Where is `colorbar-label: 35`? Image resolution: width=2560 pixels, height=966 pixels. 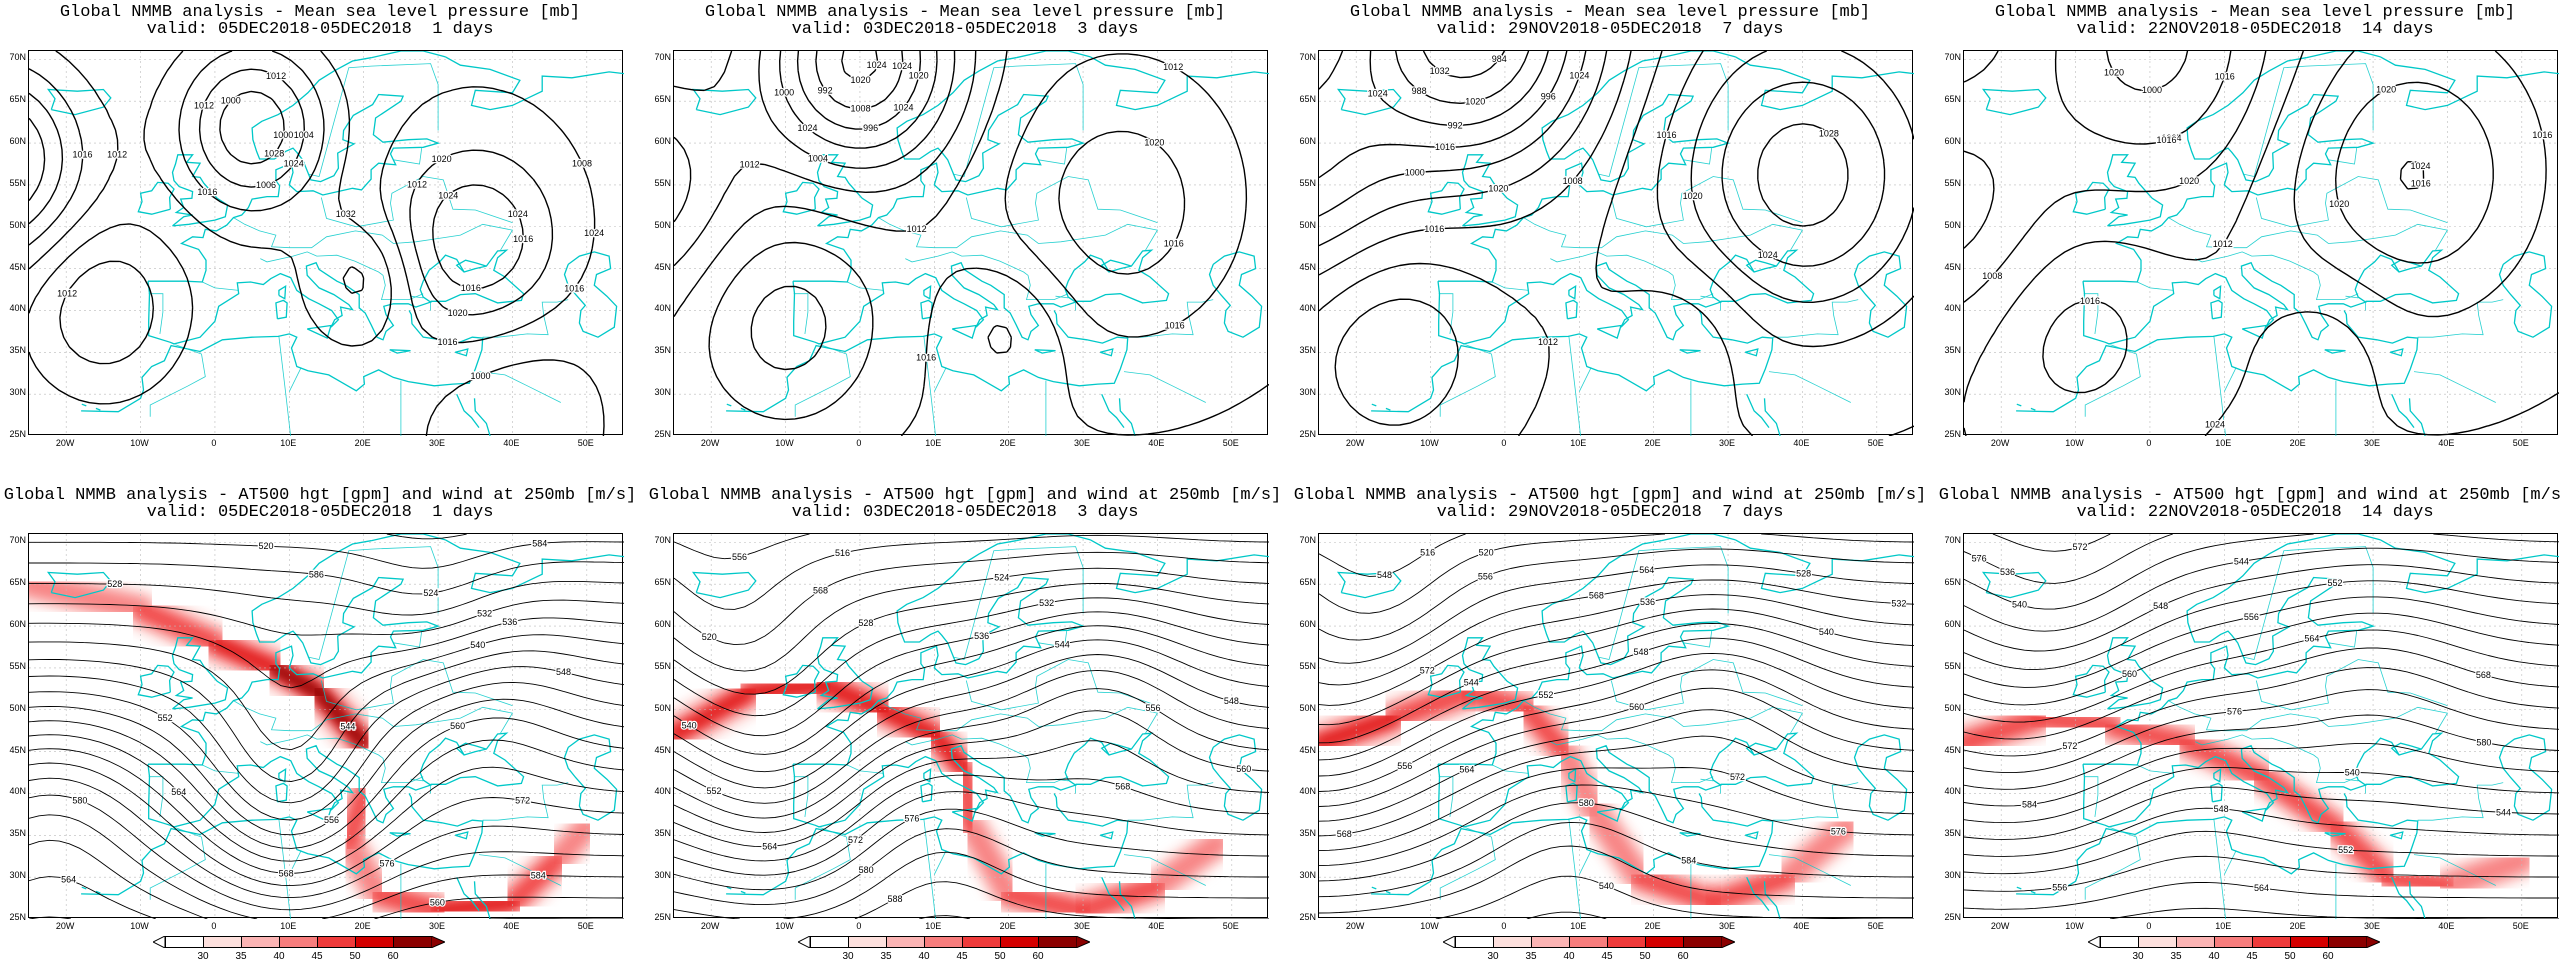
colorbar-label: 35 is located at coordinates (2176, 956).